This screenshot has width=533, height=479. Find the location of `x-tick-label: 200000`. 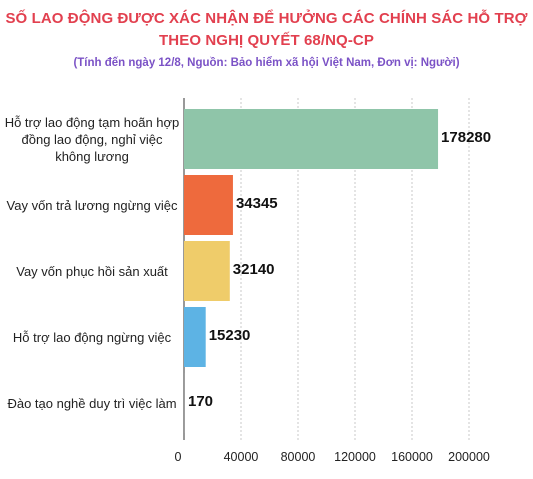

x-tick-label: 200000 is located at coordinates (469, 457).